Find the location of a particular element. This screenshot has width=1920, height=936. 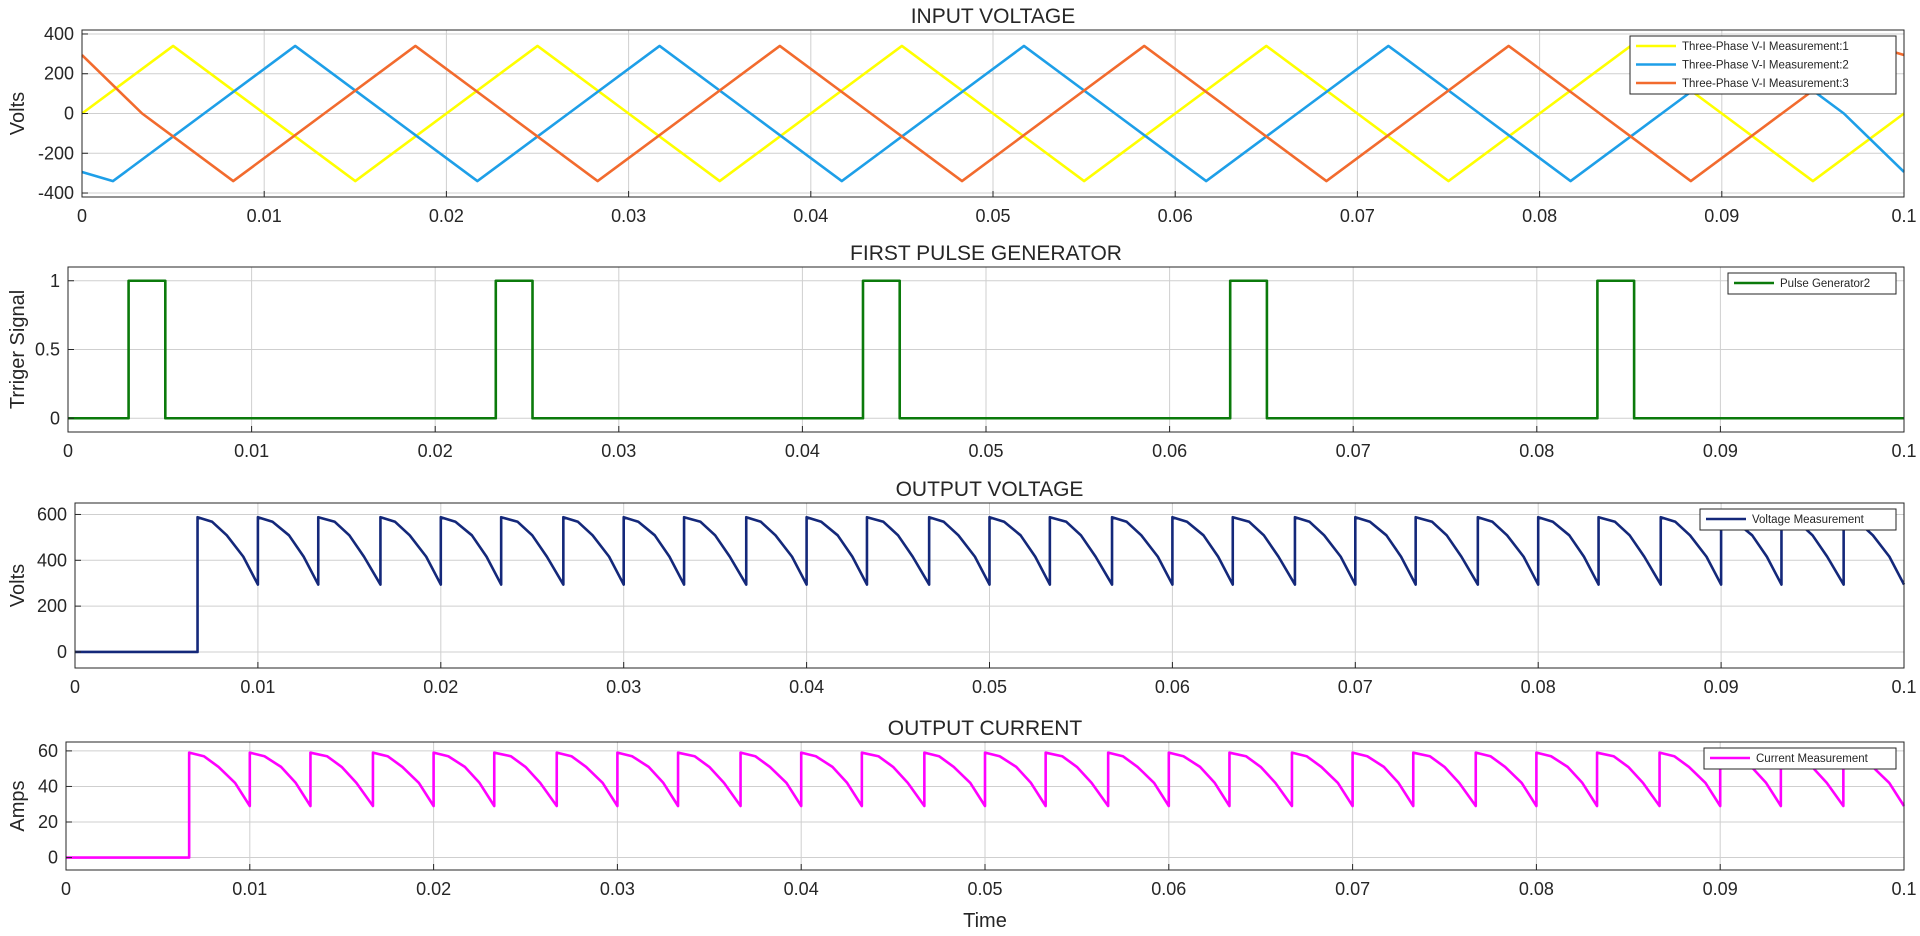

legend-entry: Voltage Measurement is located at coordinates (1808, 520).